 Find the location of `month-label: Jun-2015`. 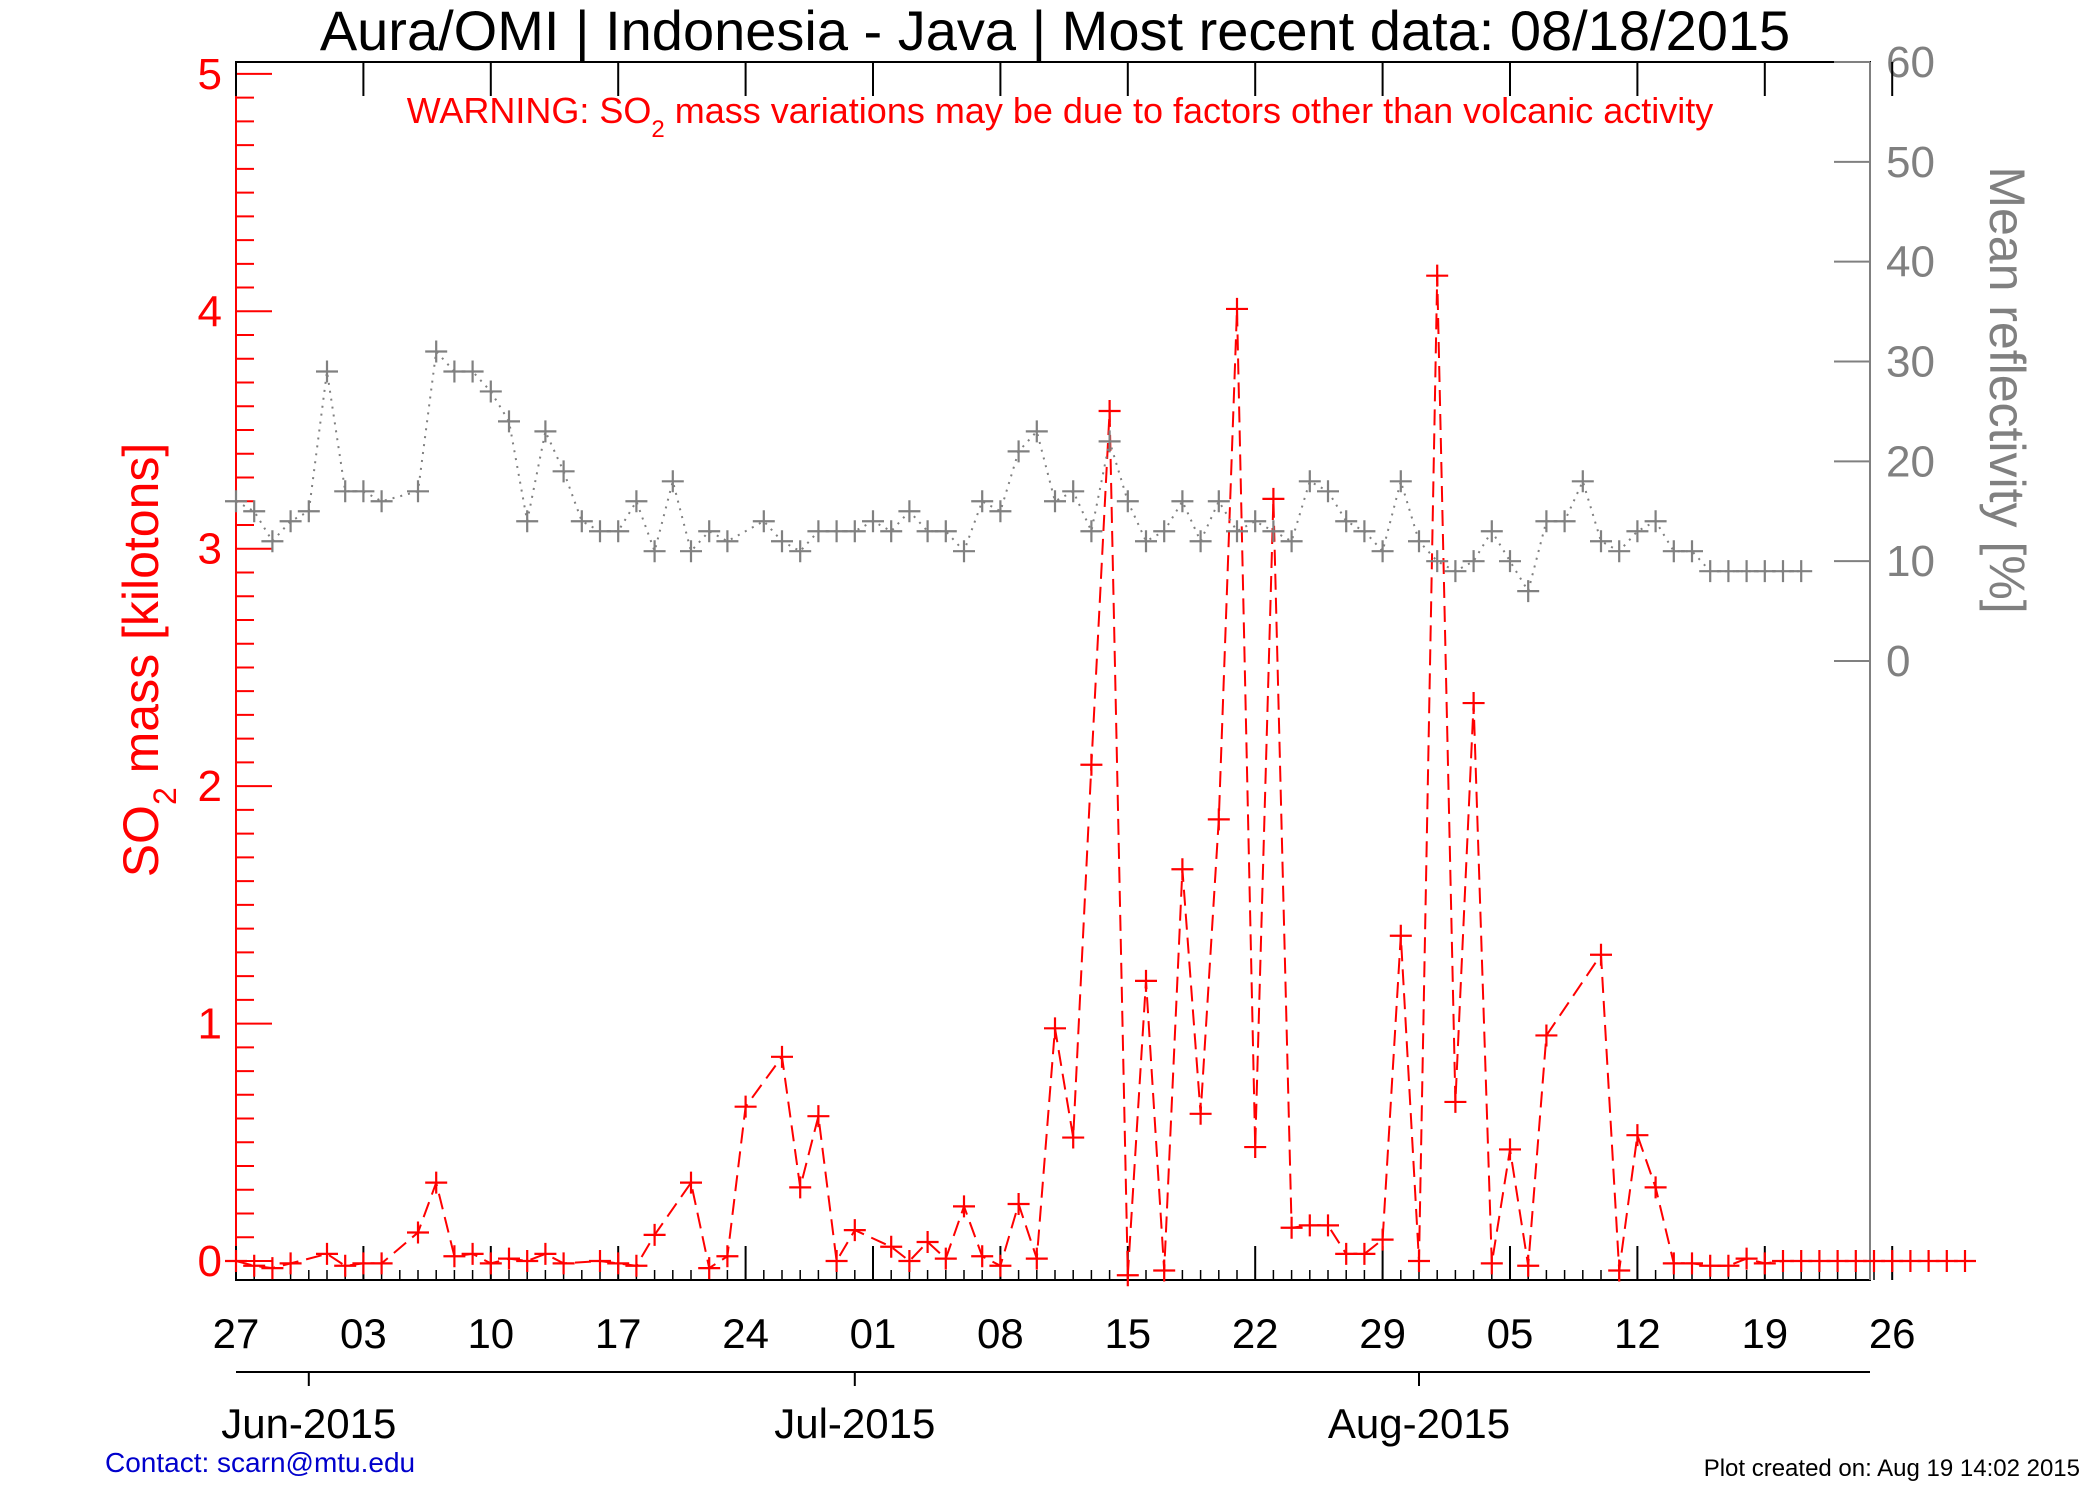

month-label: Jun-2015 is located at coordinates (308, 1423).